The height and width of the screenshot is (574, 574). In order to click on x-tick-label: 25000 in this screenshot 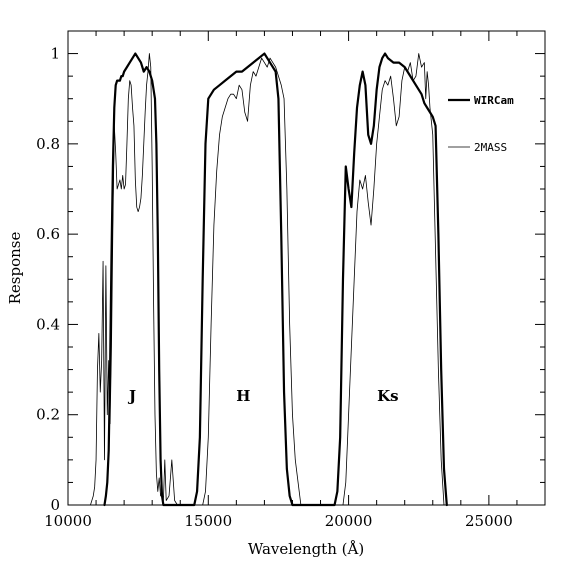, I will do `click(489, 521)`.